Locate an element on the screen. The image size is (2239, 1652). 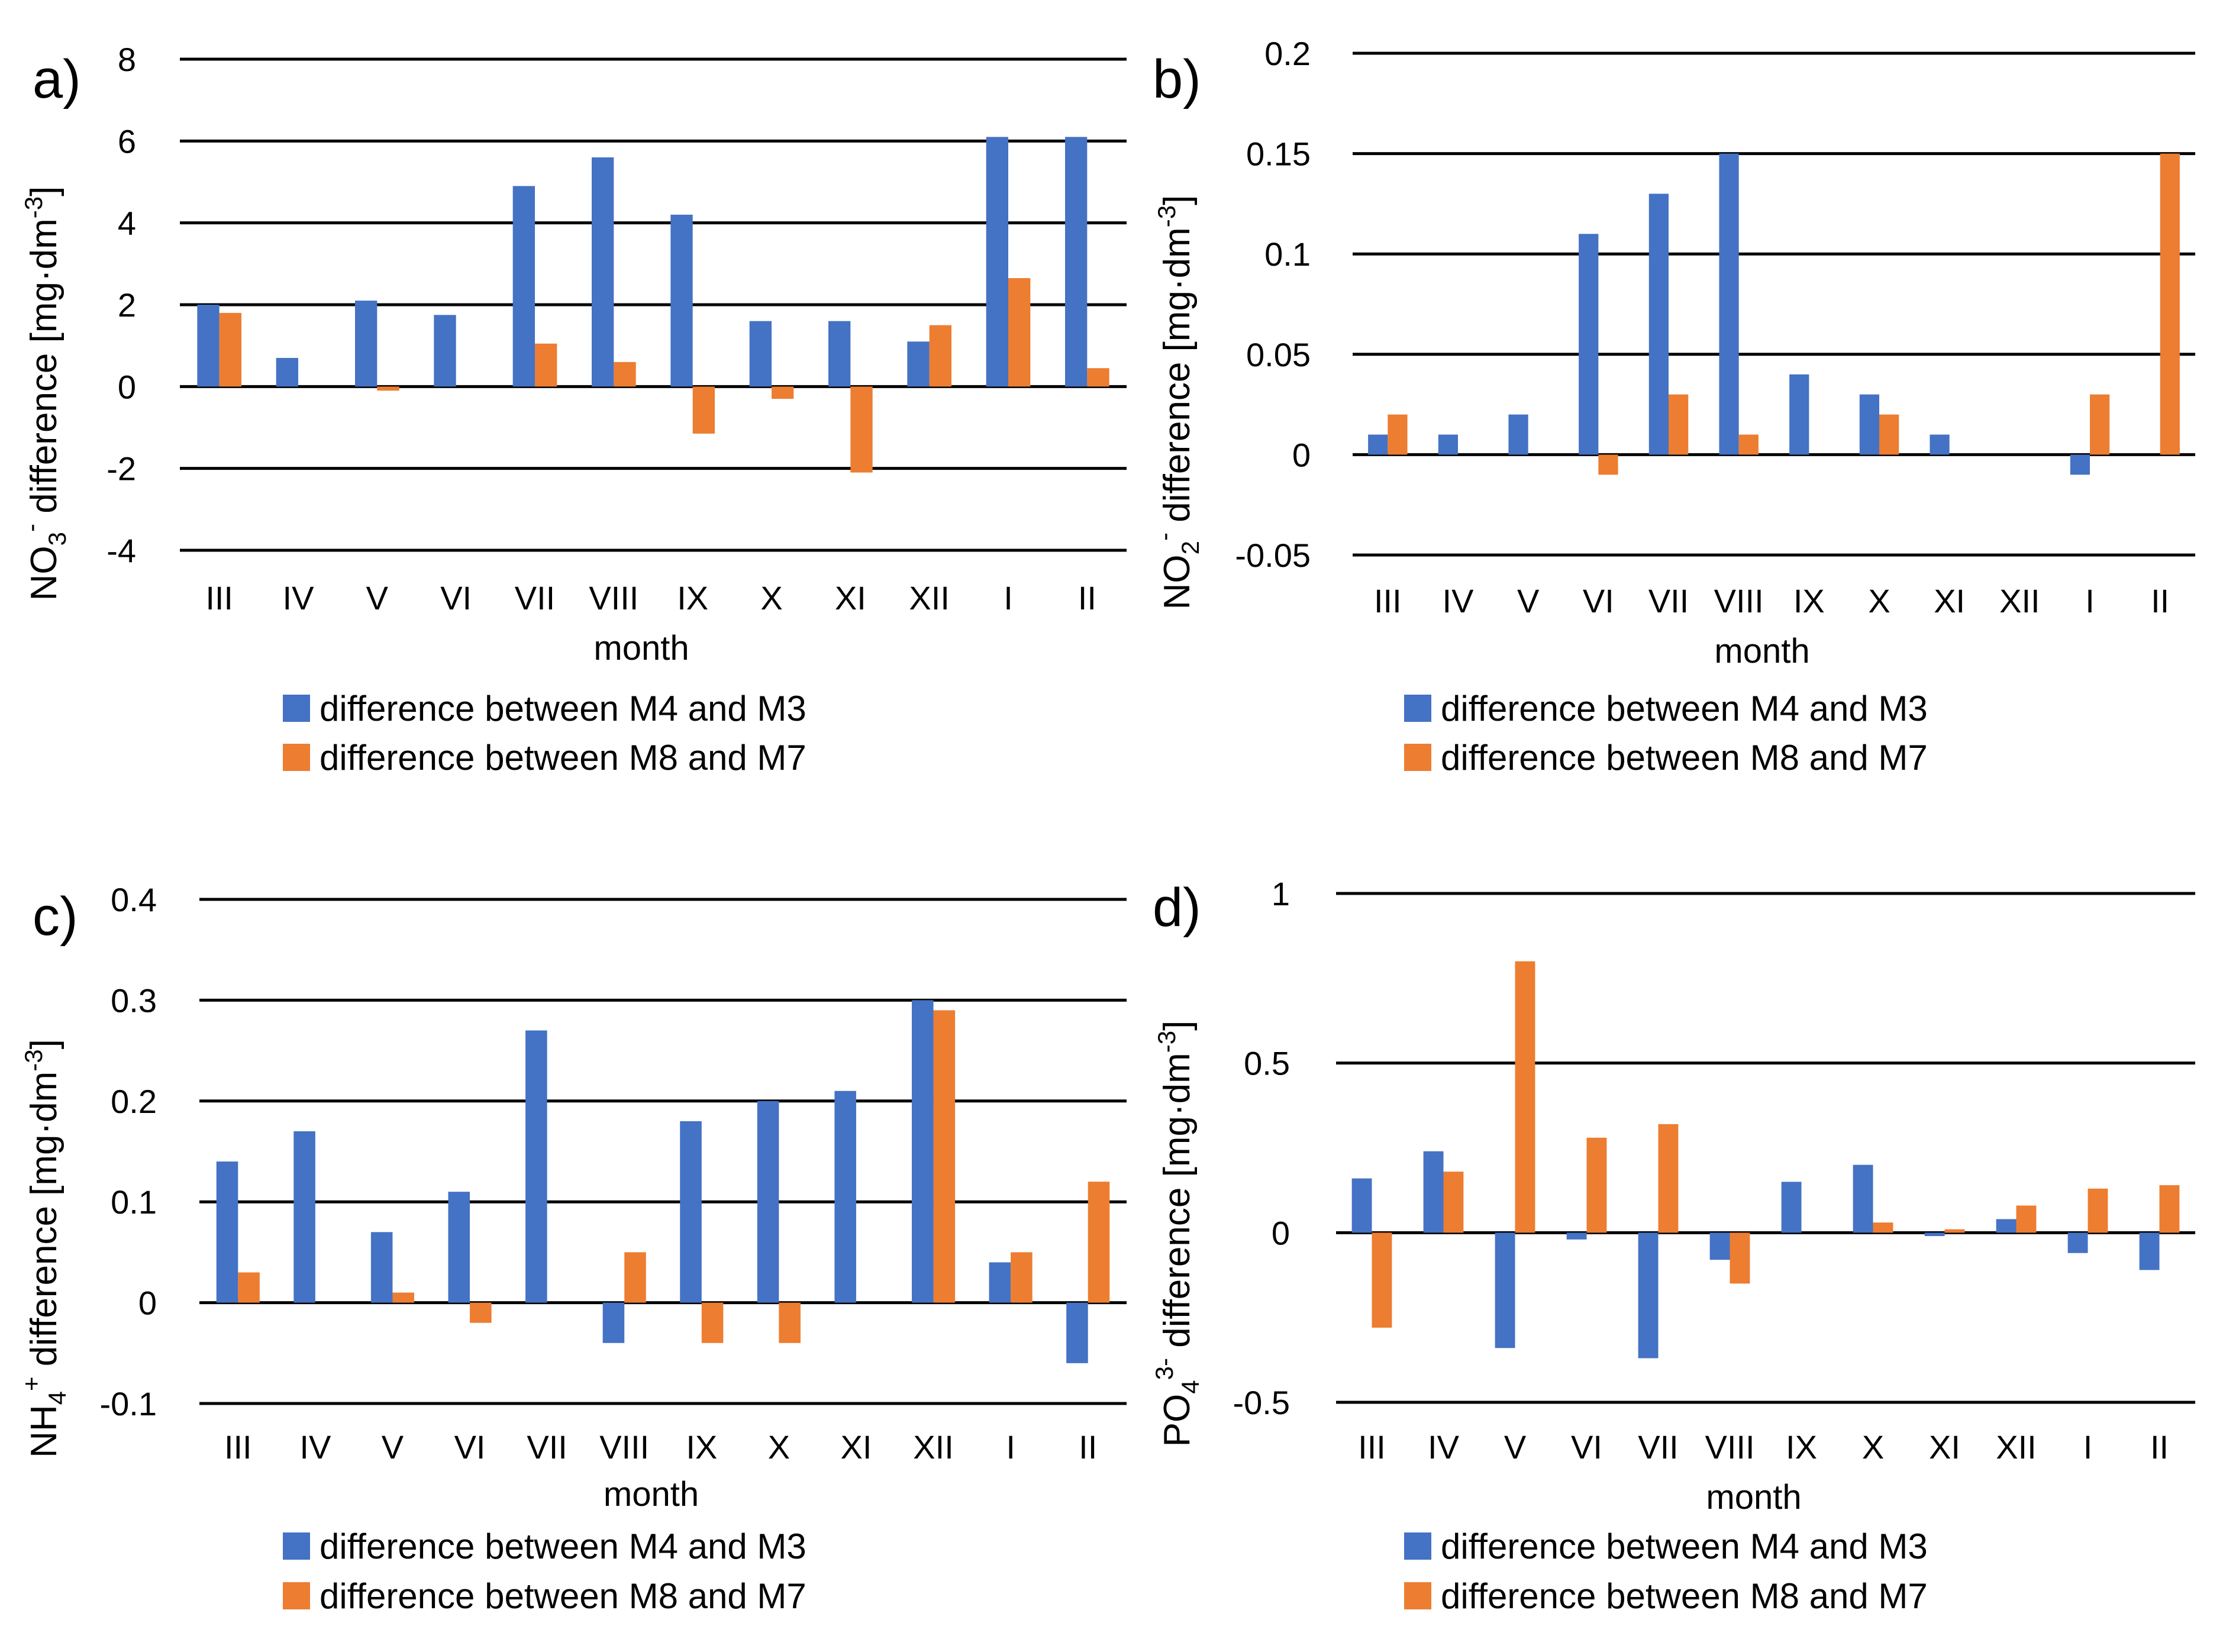
y-tick-label: -2 is located at coordinates (121, 469).